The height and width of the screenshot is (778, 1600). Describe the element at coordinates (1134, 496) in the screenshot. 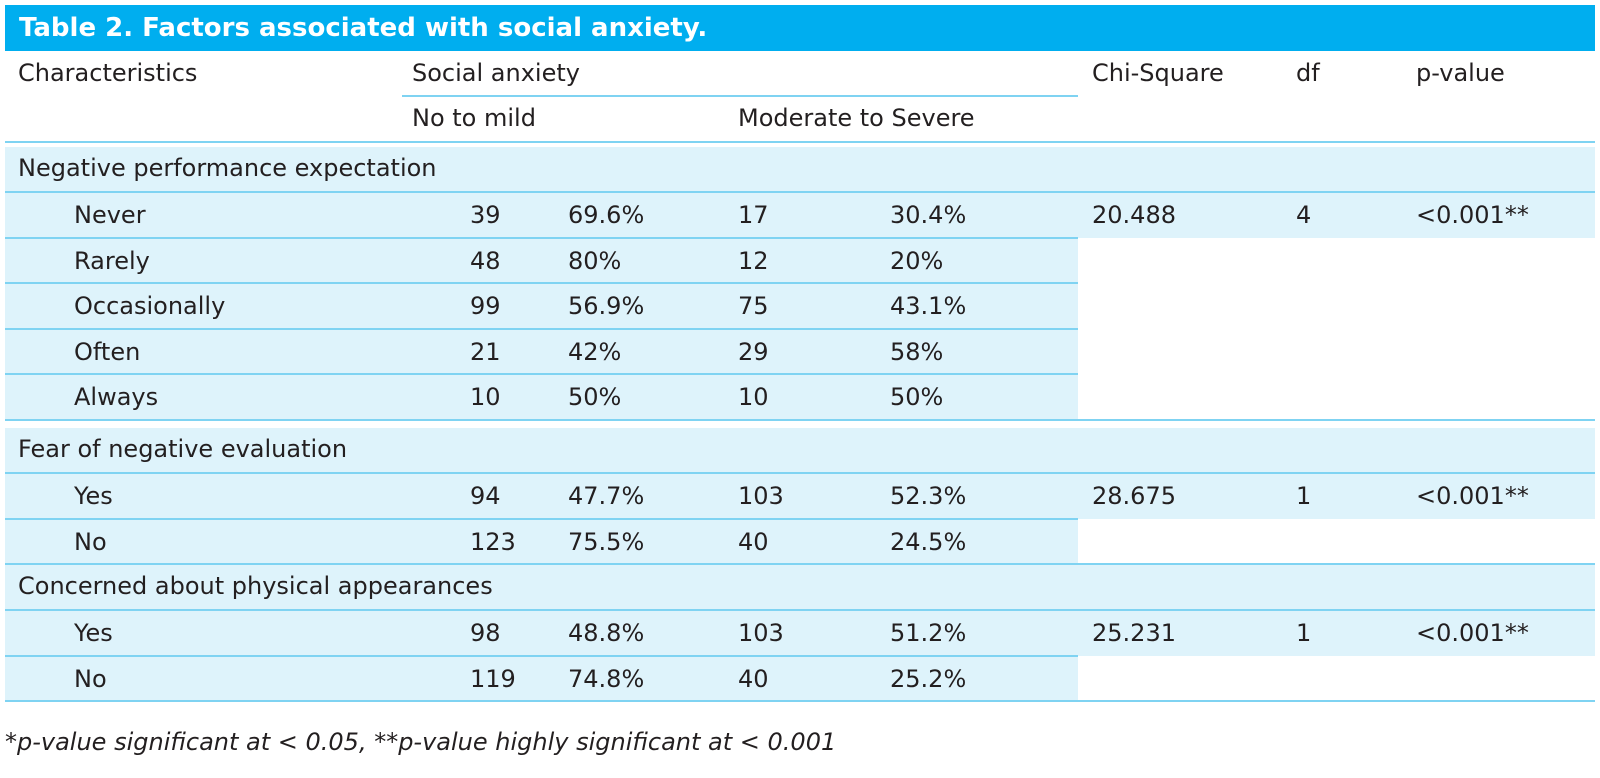

I see `chi-square-value: 28.675` at that location.